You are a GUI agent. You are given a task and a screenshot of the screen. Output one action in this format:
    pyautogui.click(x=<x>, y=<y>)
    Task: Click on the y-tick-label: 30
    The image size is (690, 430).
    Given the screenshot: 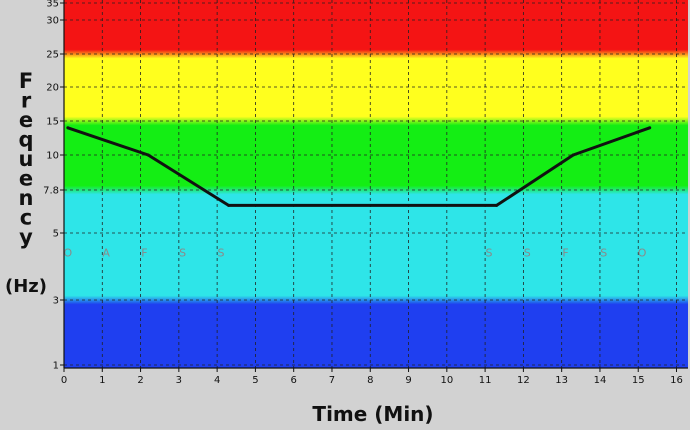 What is the action you would take?
    pyautogui.click(x=52, y=21)
    